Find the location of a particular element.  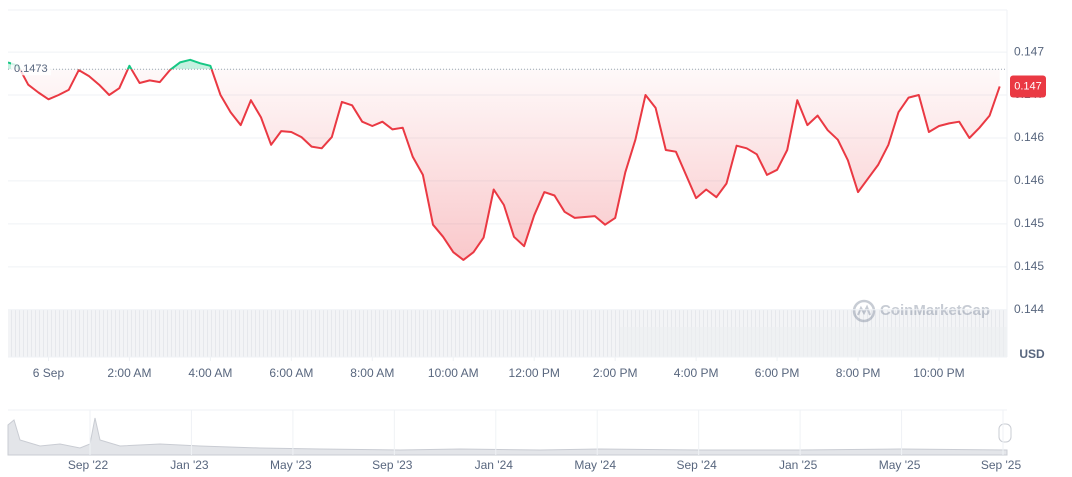

navigator-label: May '23 is located at coordinates (291, 465).